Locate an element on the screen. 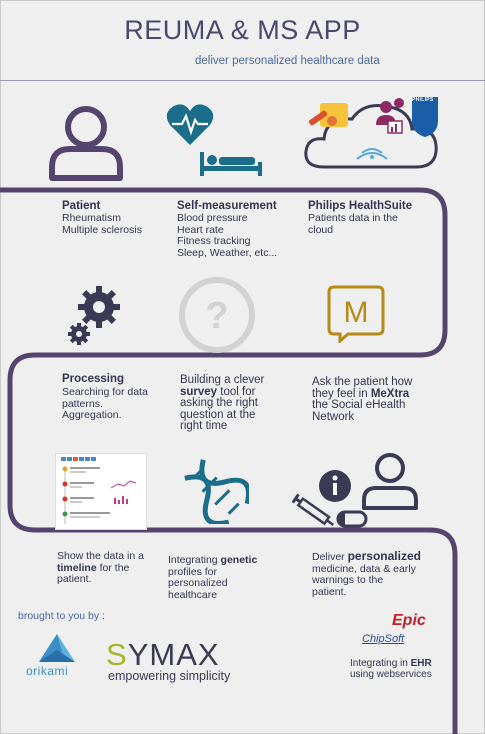 The height and width of the screenshot is (734, 485). orikami-text: orikami is located at coordinates (47, 671).